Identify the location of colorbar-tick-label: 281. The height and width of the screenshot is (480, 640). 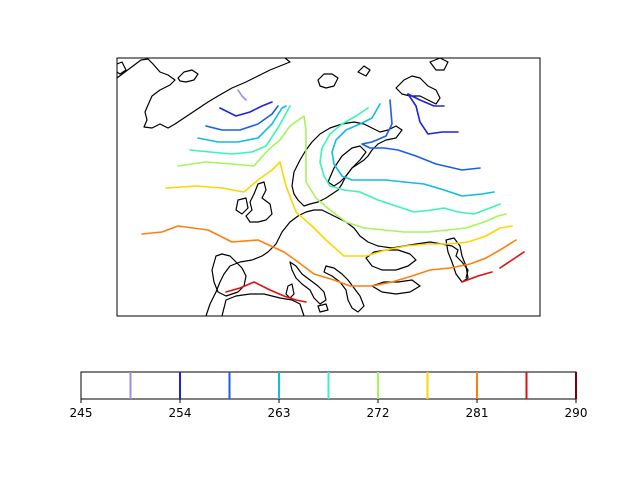
(477, 413).